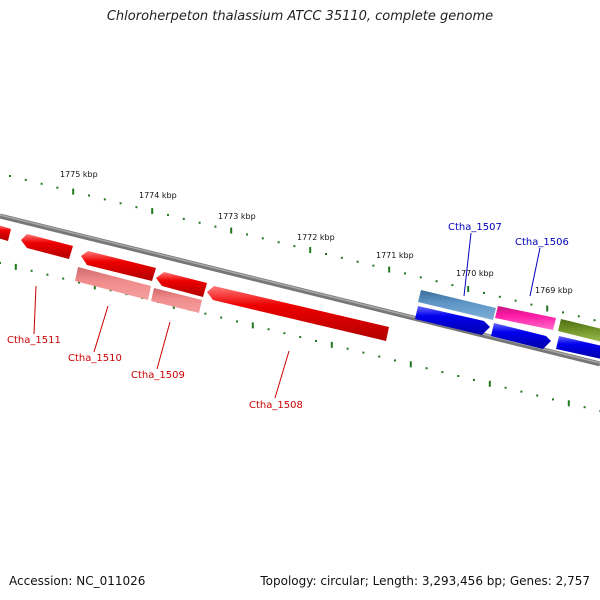  Describe the element at coordinates (158, 375) in the screenshot. I see `label-ctha-1509: Ctha_1509` at that location.